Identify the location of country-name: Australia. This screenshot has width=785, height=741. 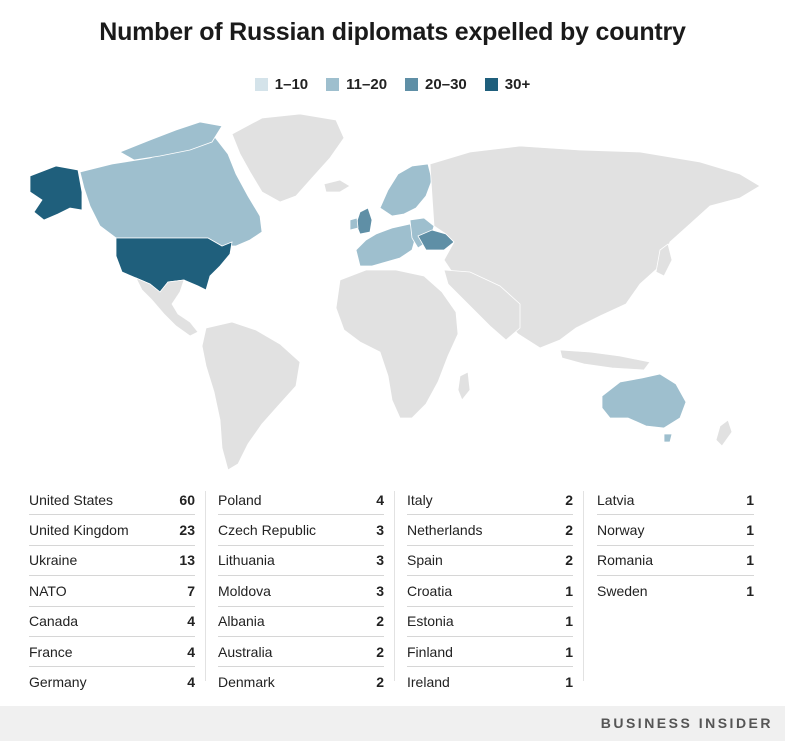
(245, 651).